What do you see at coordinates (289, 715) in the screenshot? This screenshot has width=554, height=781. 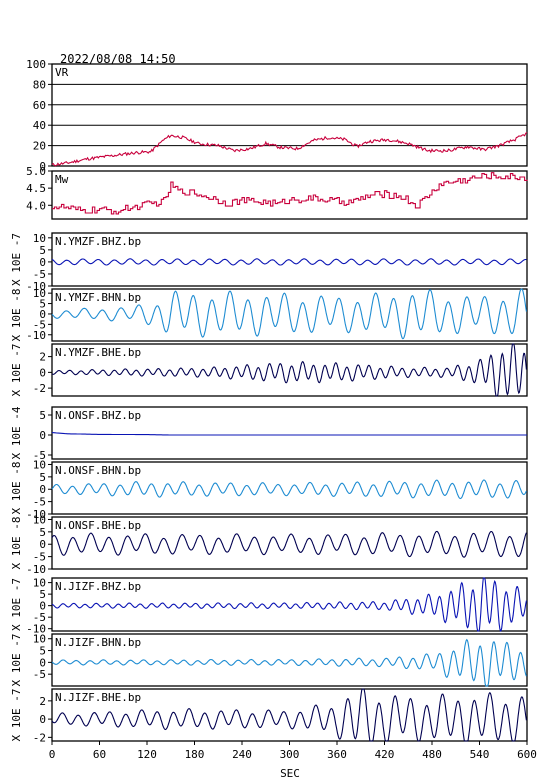 I see `series-line-jie` at bounding box center [289, 715].